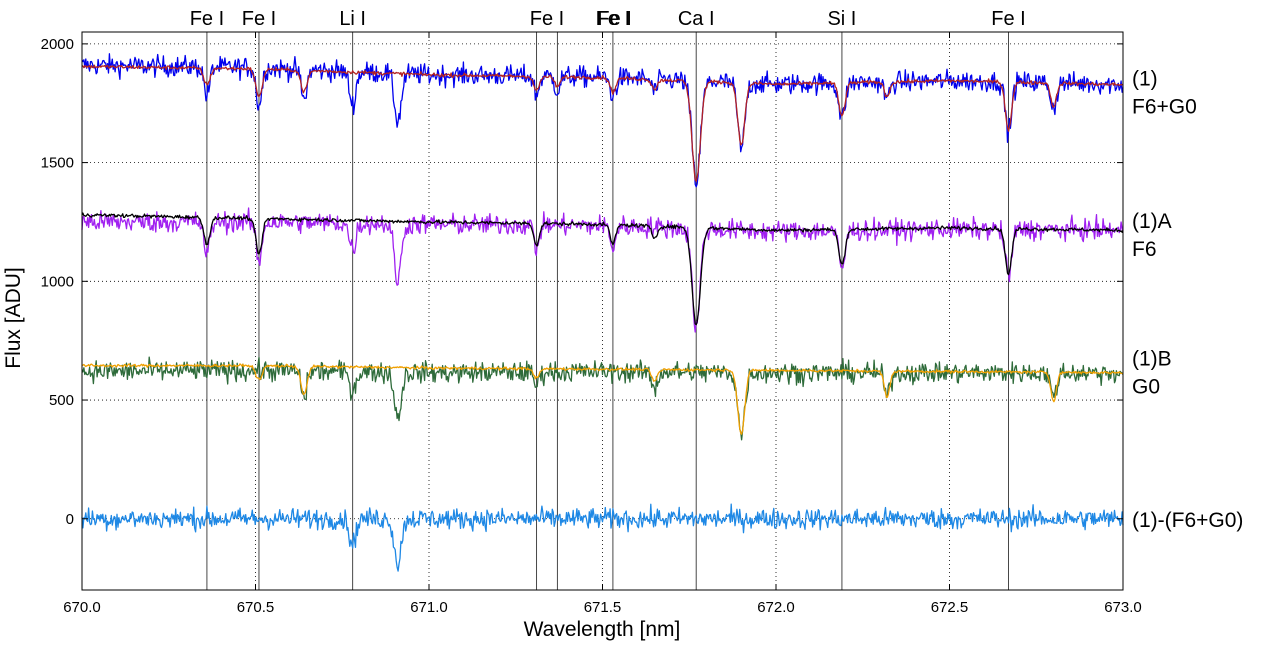  Describe the element at coordinates (82, 607) in the screenshot. I see `x-tick-label: 670.0` at that location.